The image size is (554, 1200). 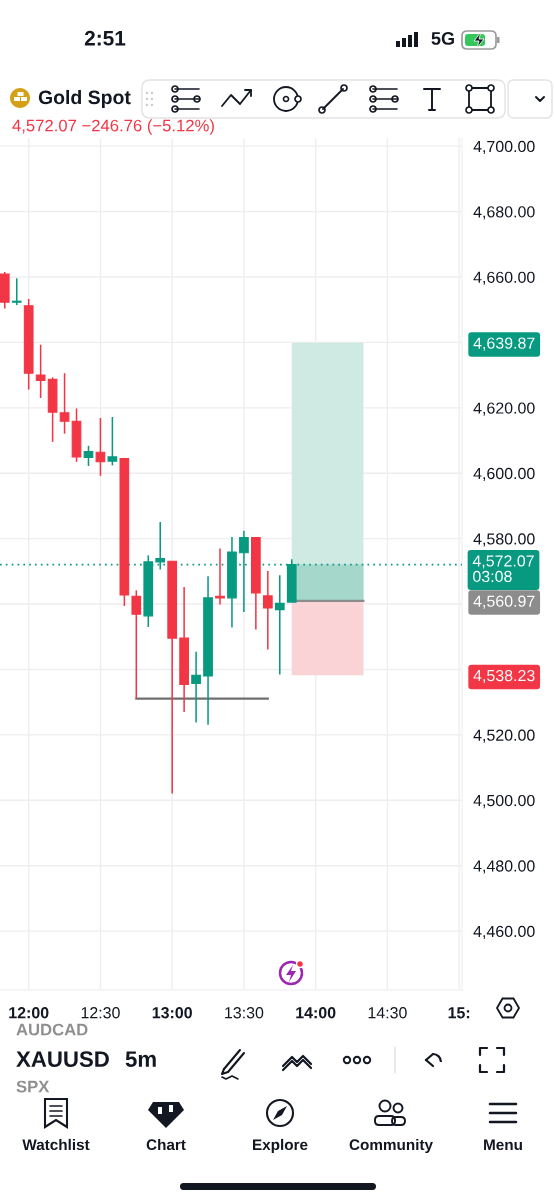 What do you see at coordinates (166, 1144) in the screenshot?
I see `text: Chart` at bounding box center [166, 1144].